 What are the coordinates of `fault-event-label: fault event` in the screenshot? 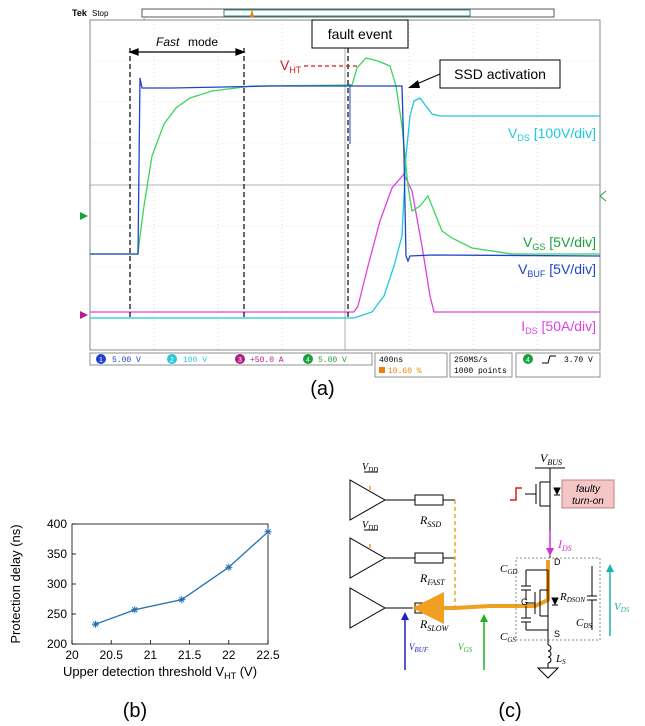 It's located at (360, 34).